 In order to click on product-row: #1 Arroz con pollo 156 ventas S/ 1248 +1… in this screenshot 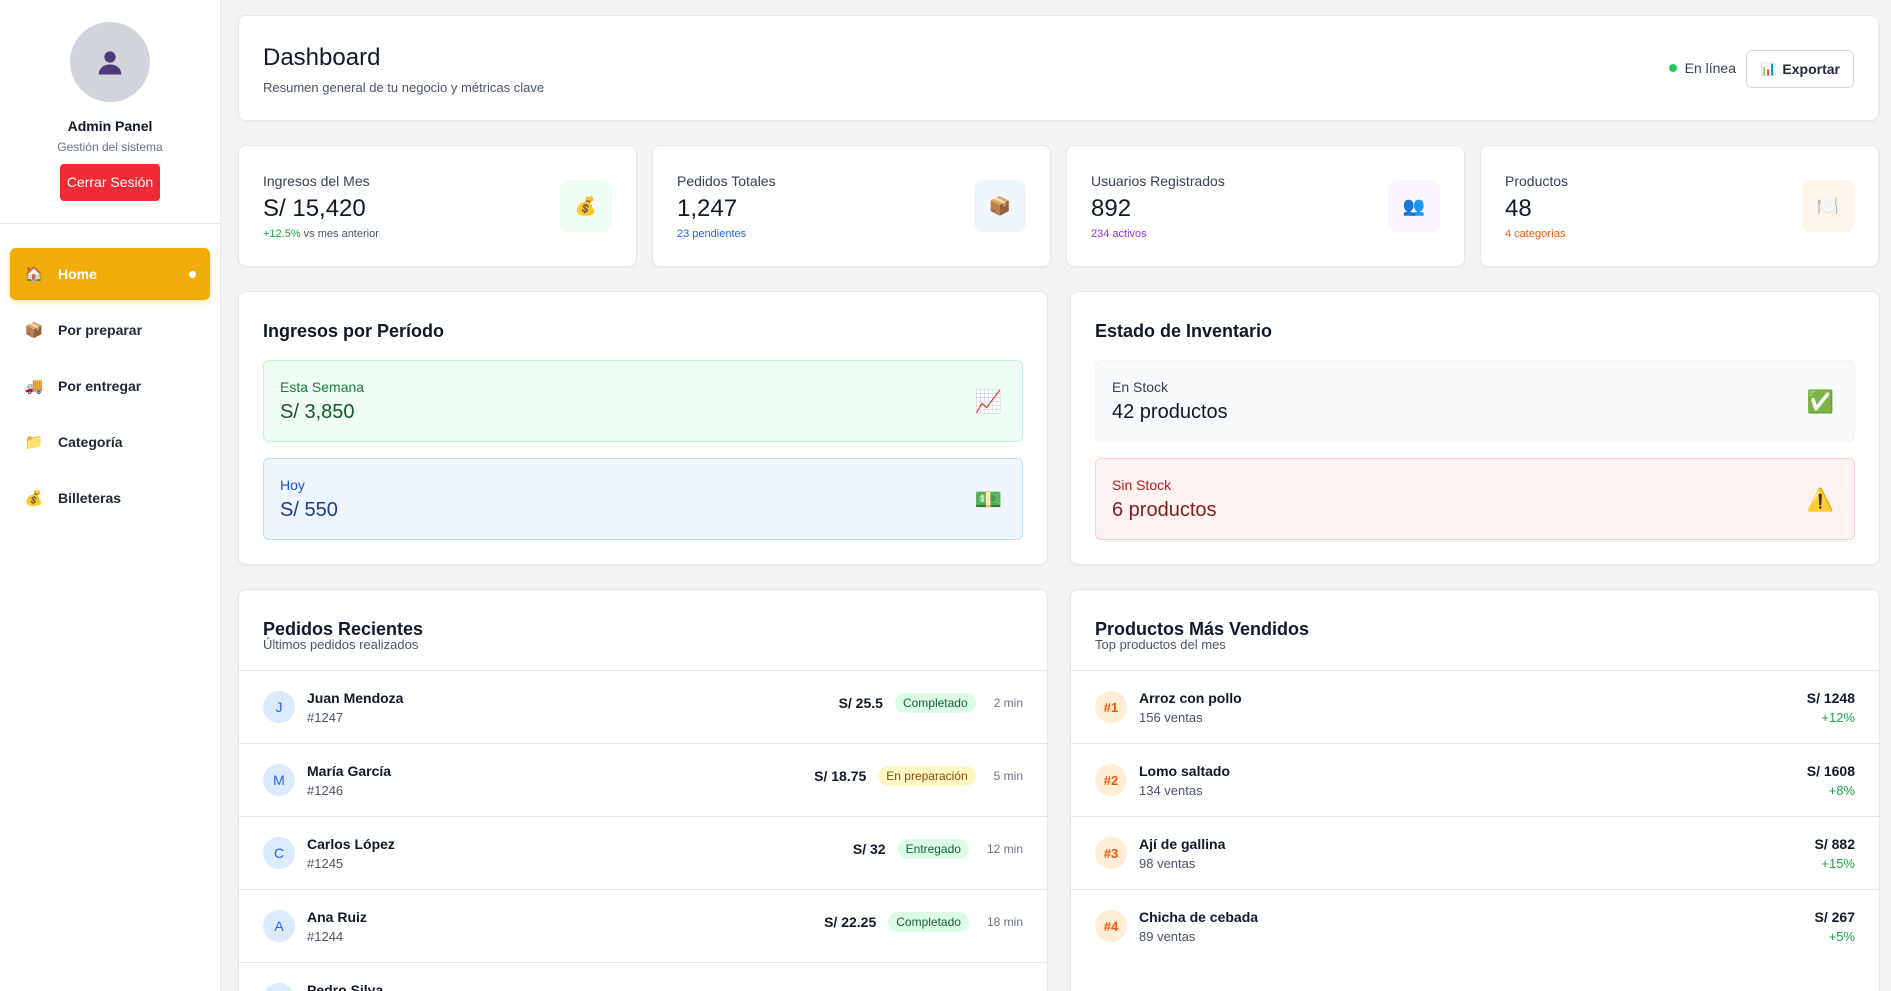, I will do `click(1475, 706)`.